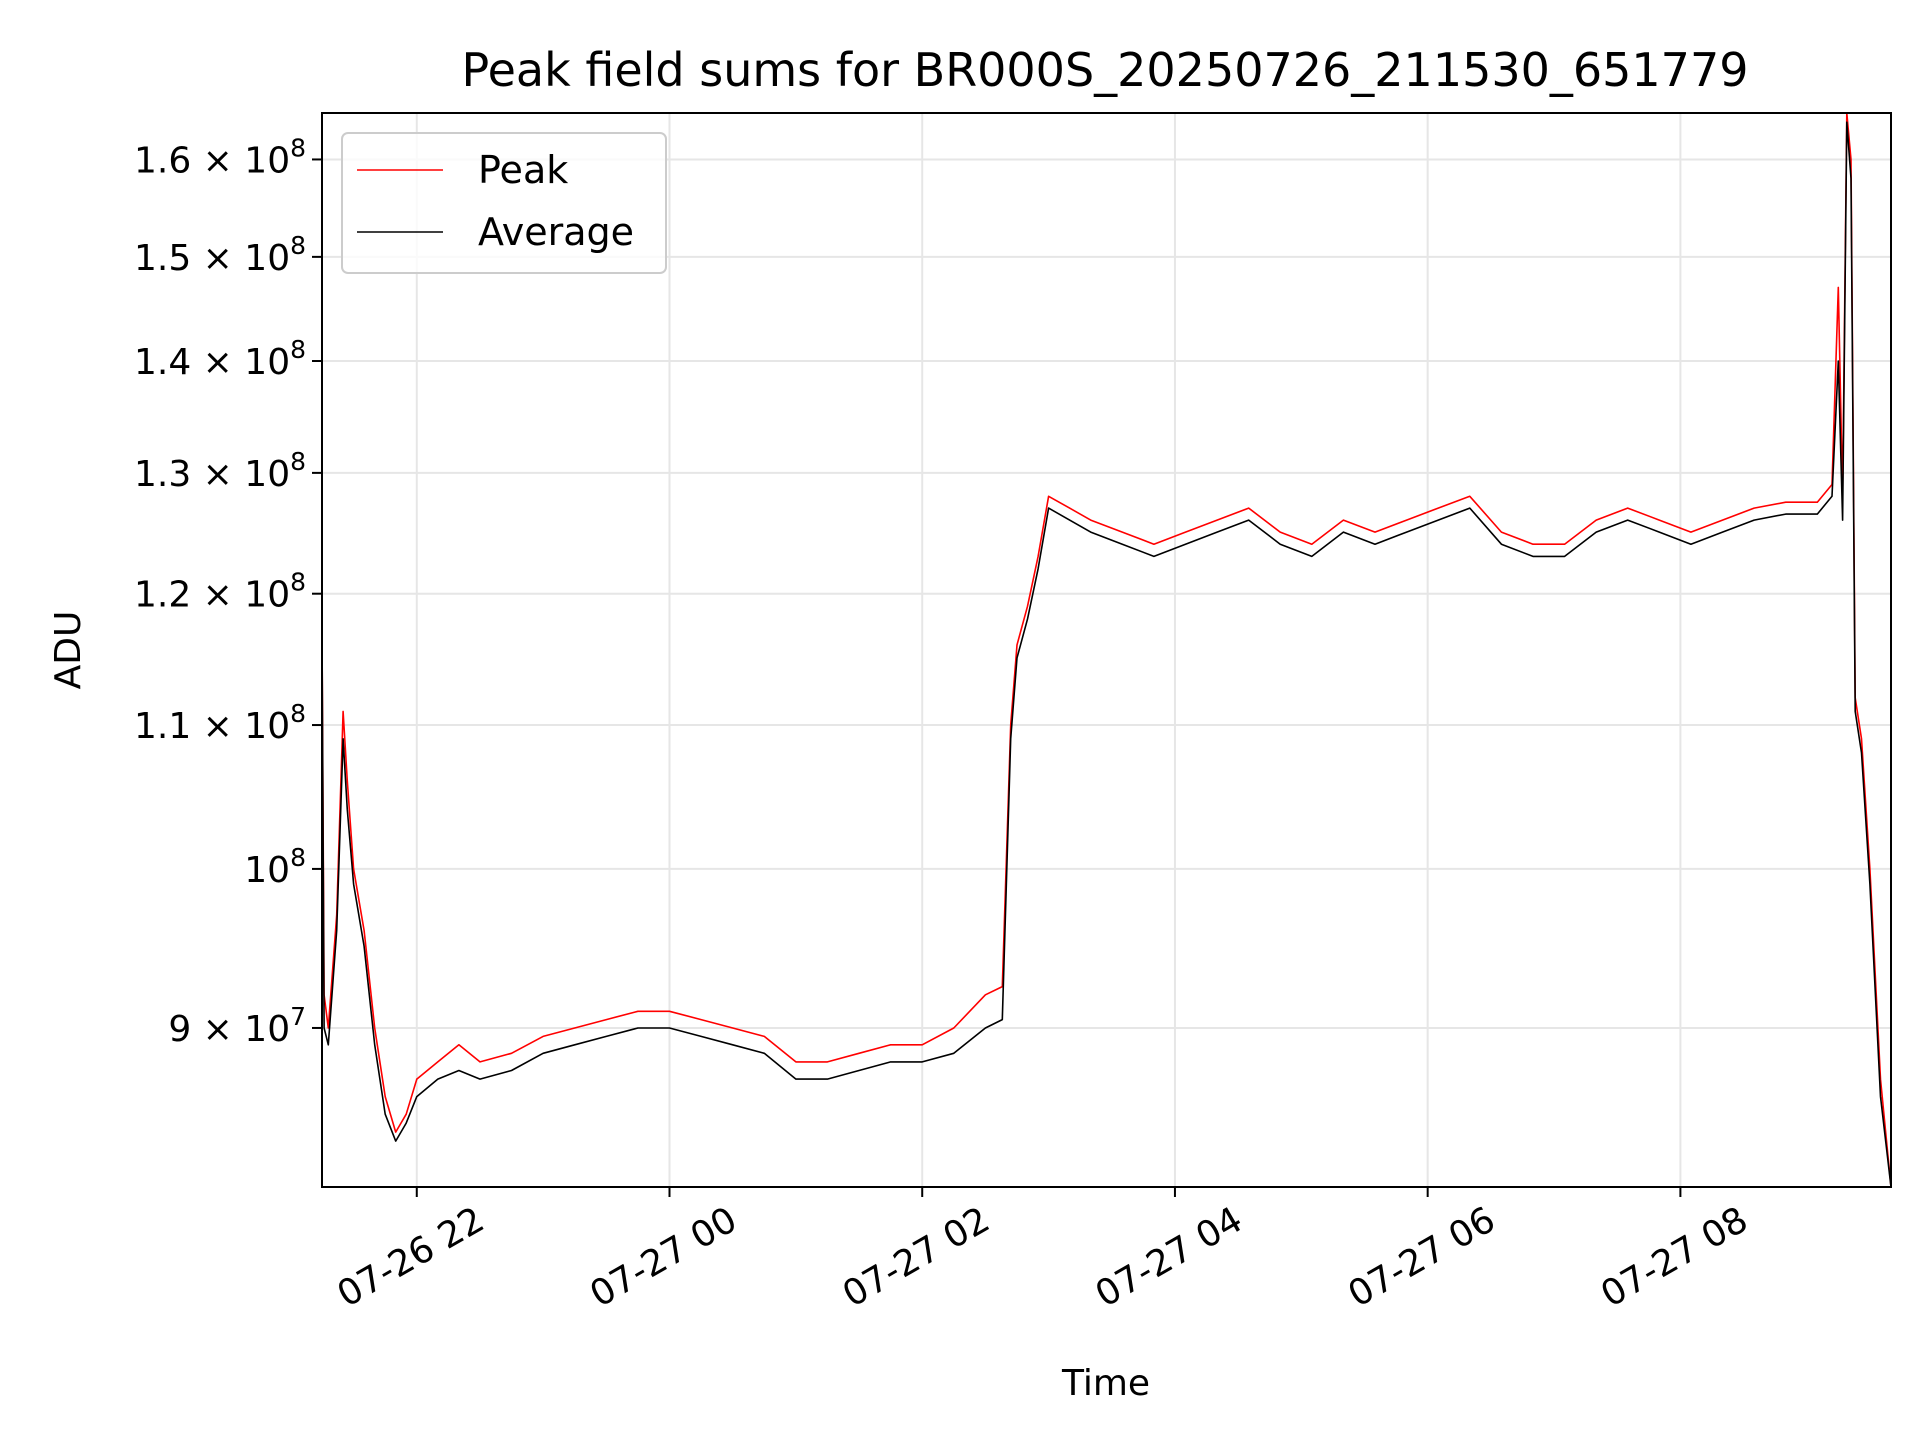  Describe the element at coordinates (298, 1016) in the screenshot. I see `y-tick-exponent: 7` at that location.